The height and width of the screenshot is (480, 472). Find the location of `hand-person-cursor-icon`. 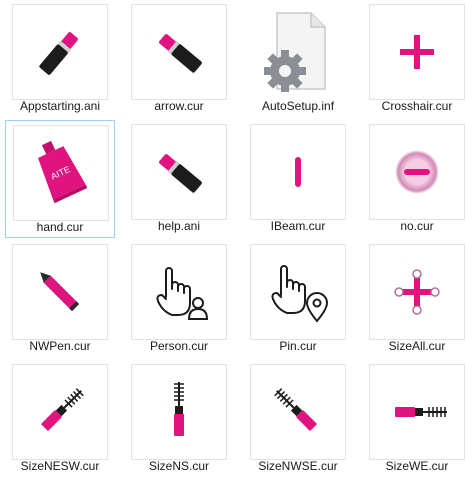

hand-person-cursor-icon is located at coordinates (182, 293).